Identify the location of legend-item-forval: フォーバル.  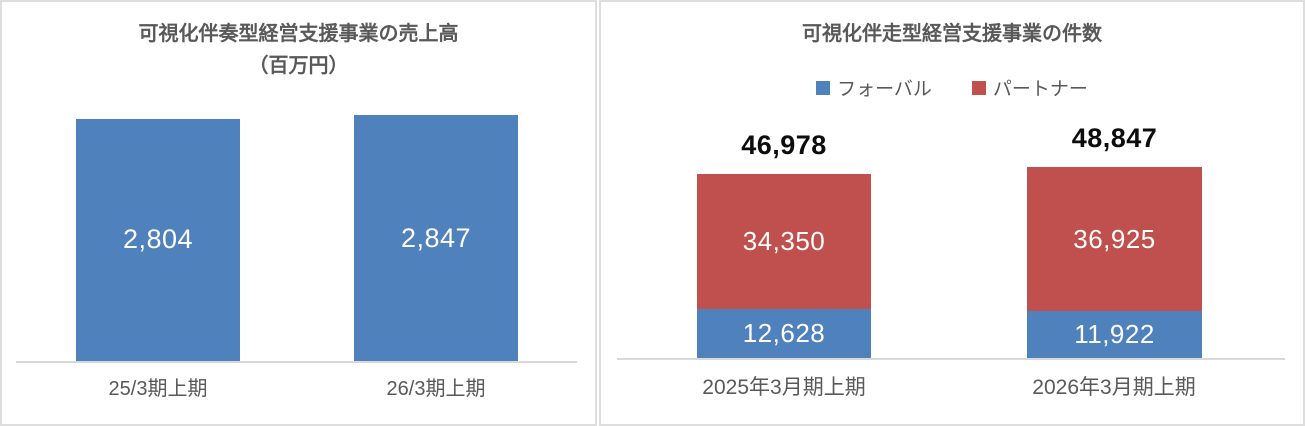
(874, 87).